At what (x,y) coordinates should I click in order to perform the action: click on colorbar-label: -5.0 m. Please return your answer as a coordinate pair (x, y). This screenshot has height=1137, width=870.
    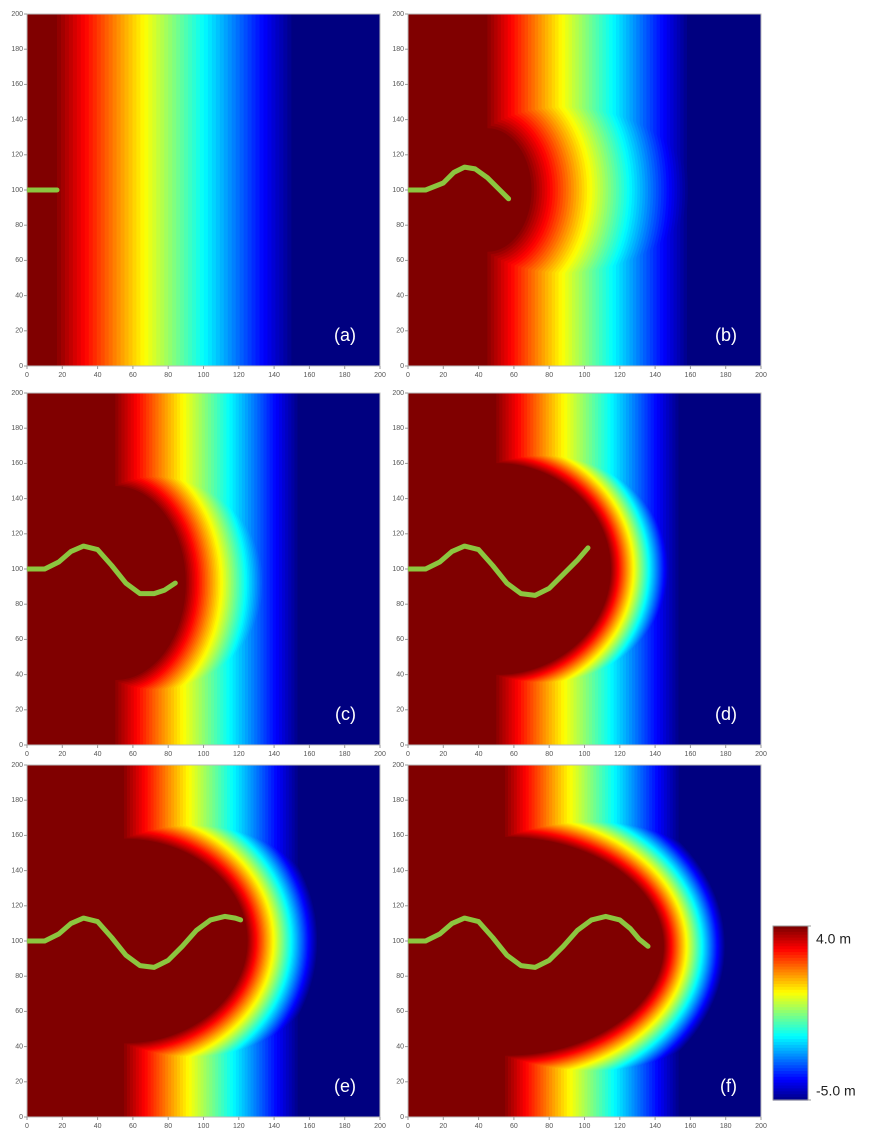
    Looking at the image, I should click on (836, 1091).